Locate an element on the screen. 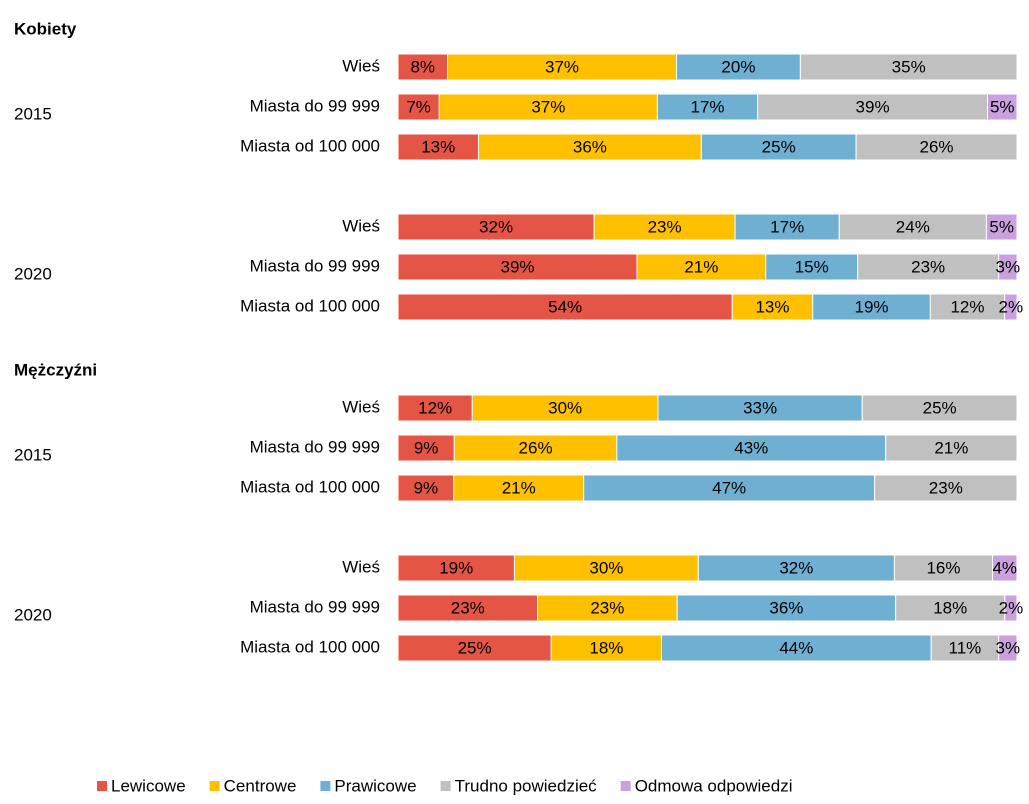 Image resolution: width=1029 pixels, height=804 pixels. data-label: 24% is located at coordinates (913, 226).